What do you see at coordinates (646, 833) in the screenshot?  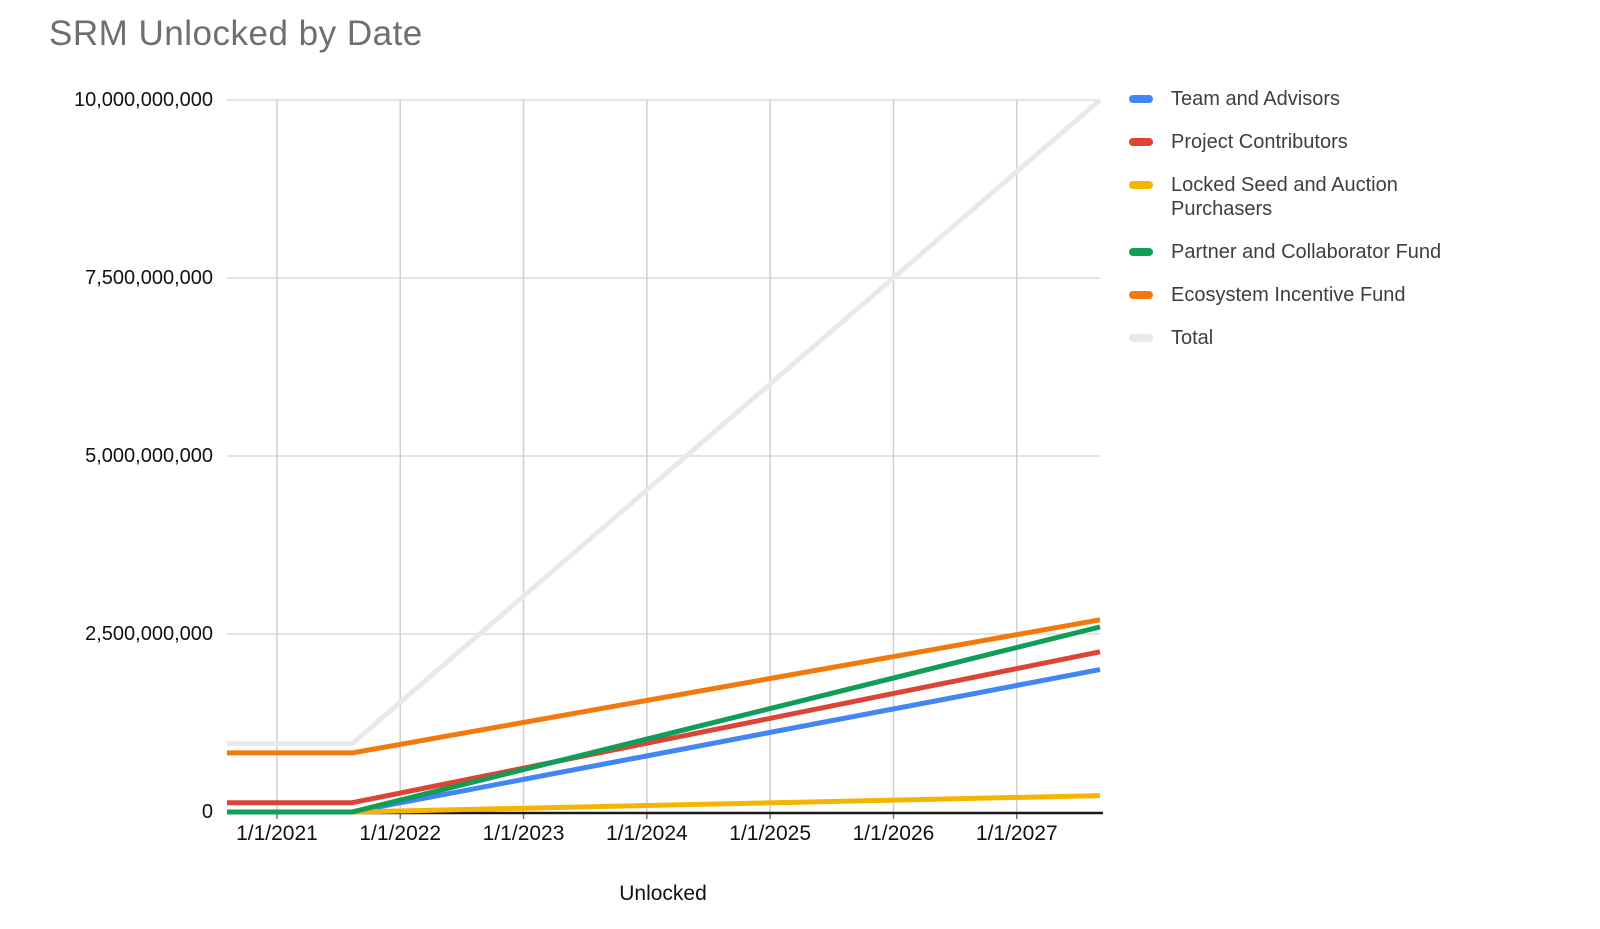 I see `x-axis-tick-label: 1/1/2024` at bounding box center [646, 833].